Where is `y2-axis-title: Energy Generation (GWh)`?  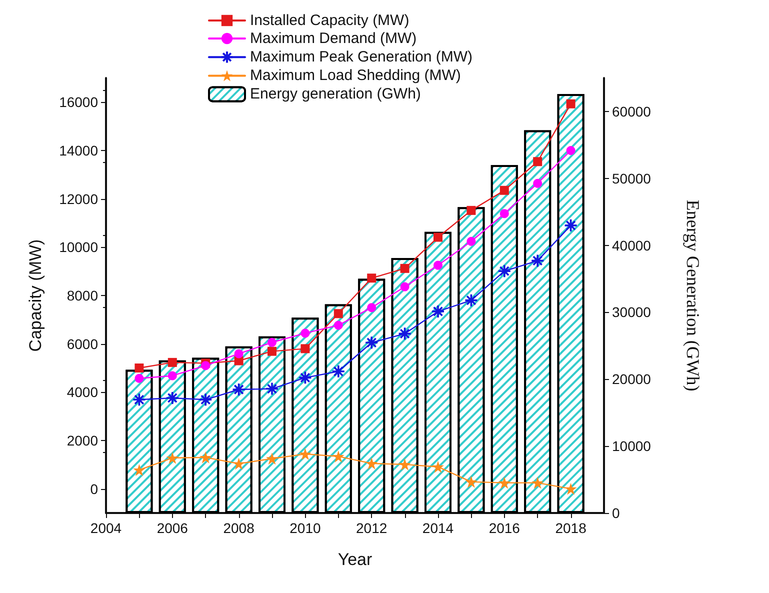 y2-axis-title: Energy Generation (GWh) is located at coordinates (693, 296).